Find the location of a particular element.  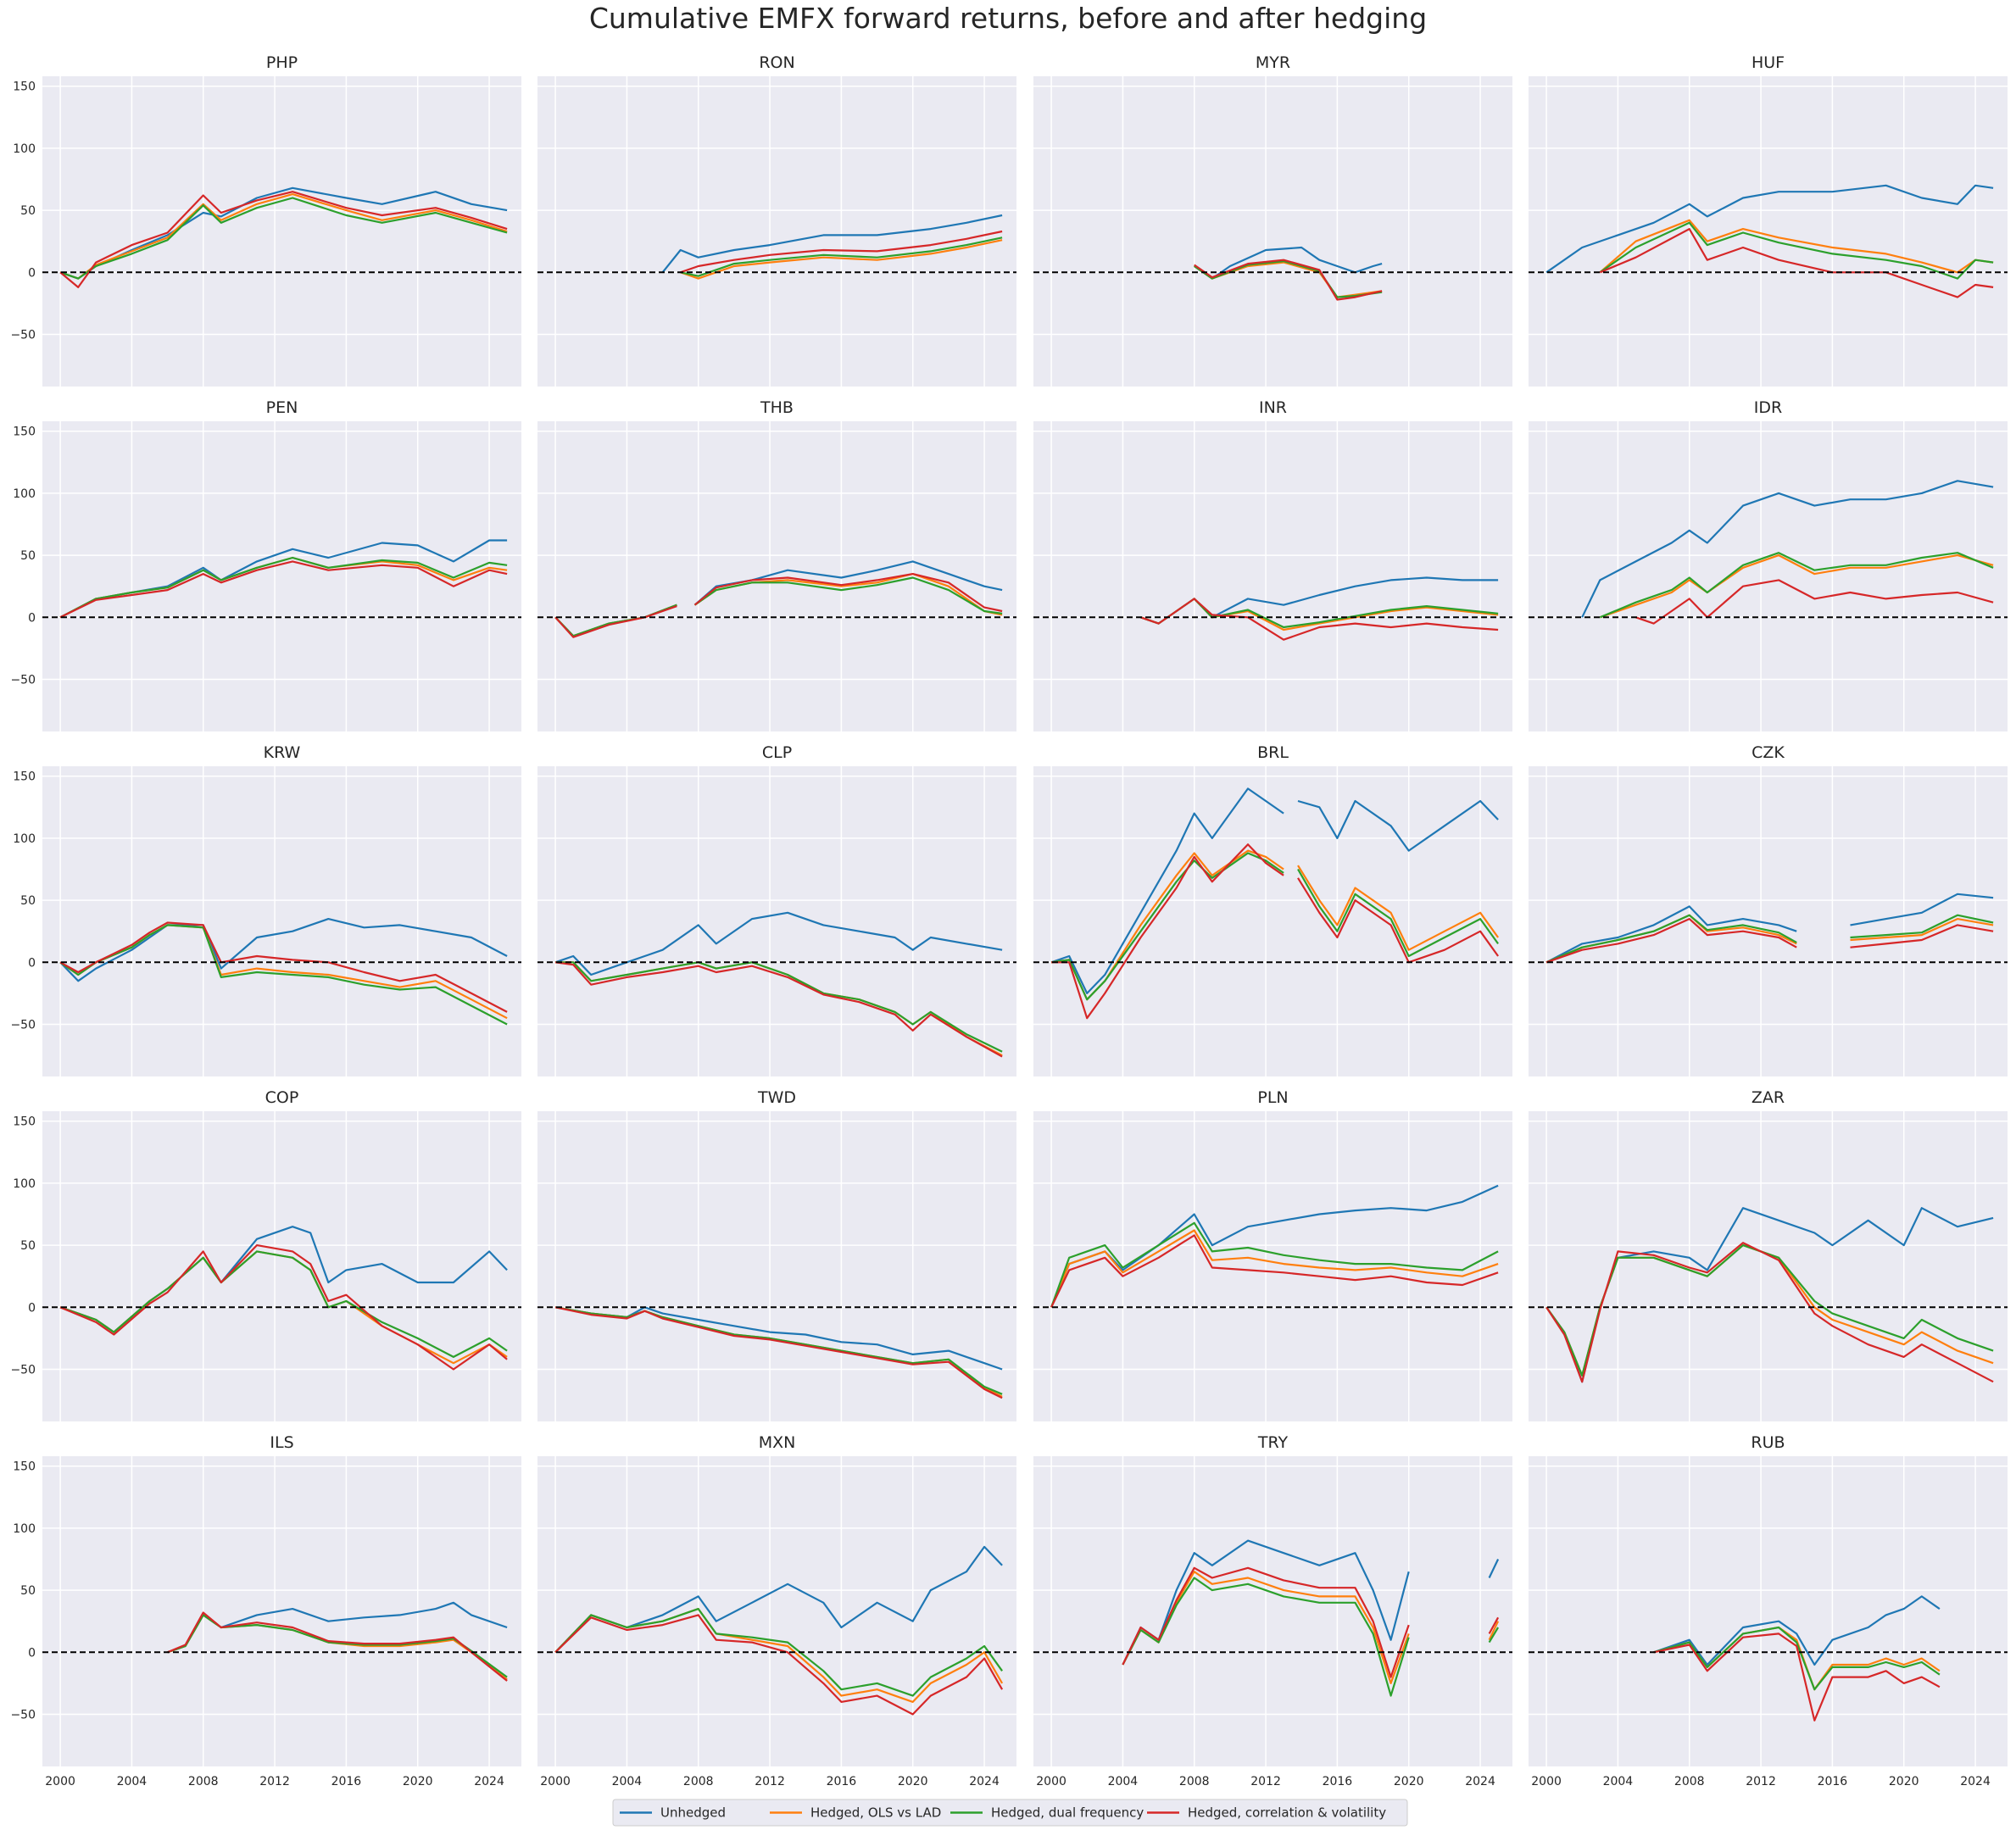

panel-title: MYR is located at coordinates (1273, 62).